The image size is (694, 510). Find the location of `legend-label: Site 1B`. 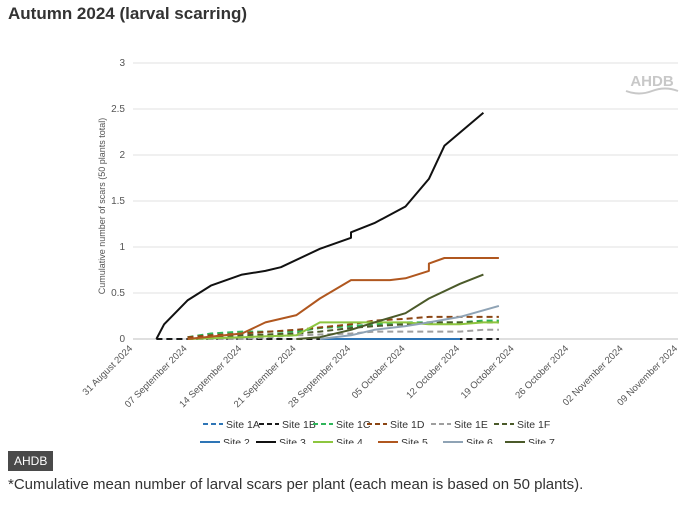

legend-label: Site 1B is located at coordinates (299, 425).